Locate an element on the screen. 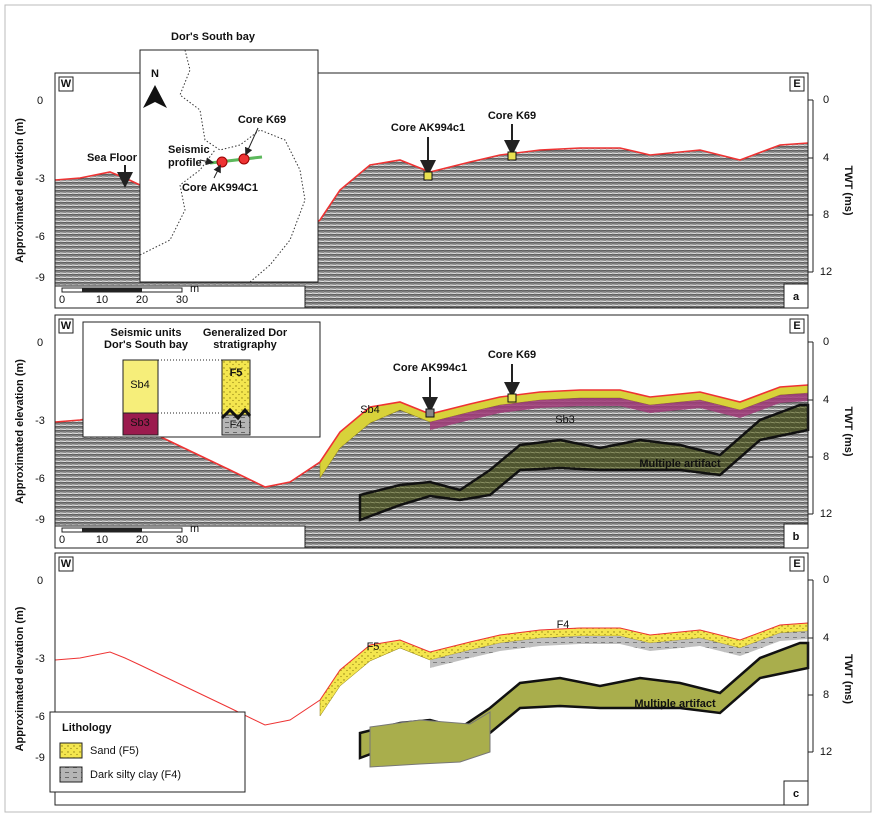 The image size is (878, 817). multiple-artifact-shallow is located at coordinates (430, 739).